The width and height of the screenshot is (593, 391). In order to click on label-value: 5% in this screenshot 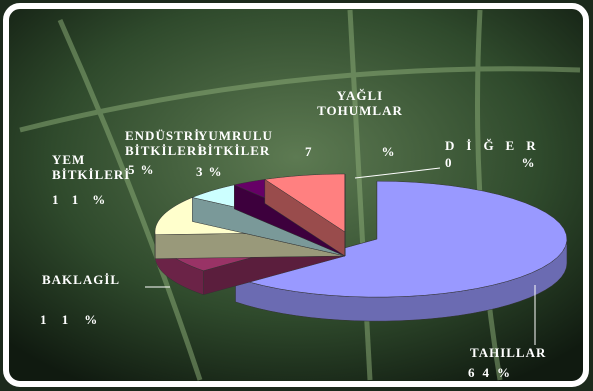, I will do `click(144, 169)`.